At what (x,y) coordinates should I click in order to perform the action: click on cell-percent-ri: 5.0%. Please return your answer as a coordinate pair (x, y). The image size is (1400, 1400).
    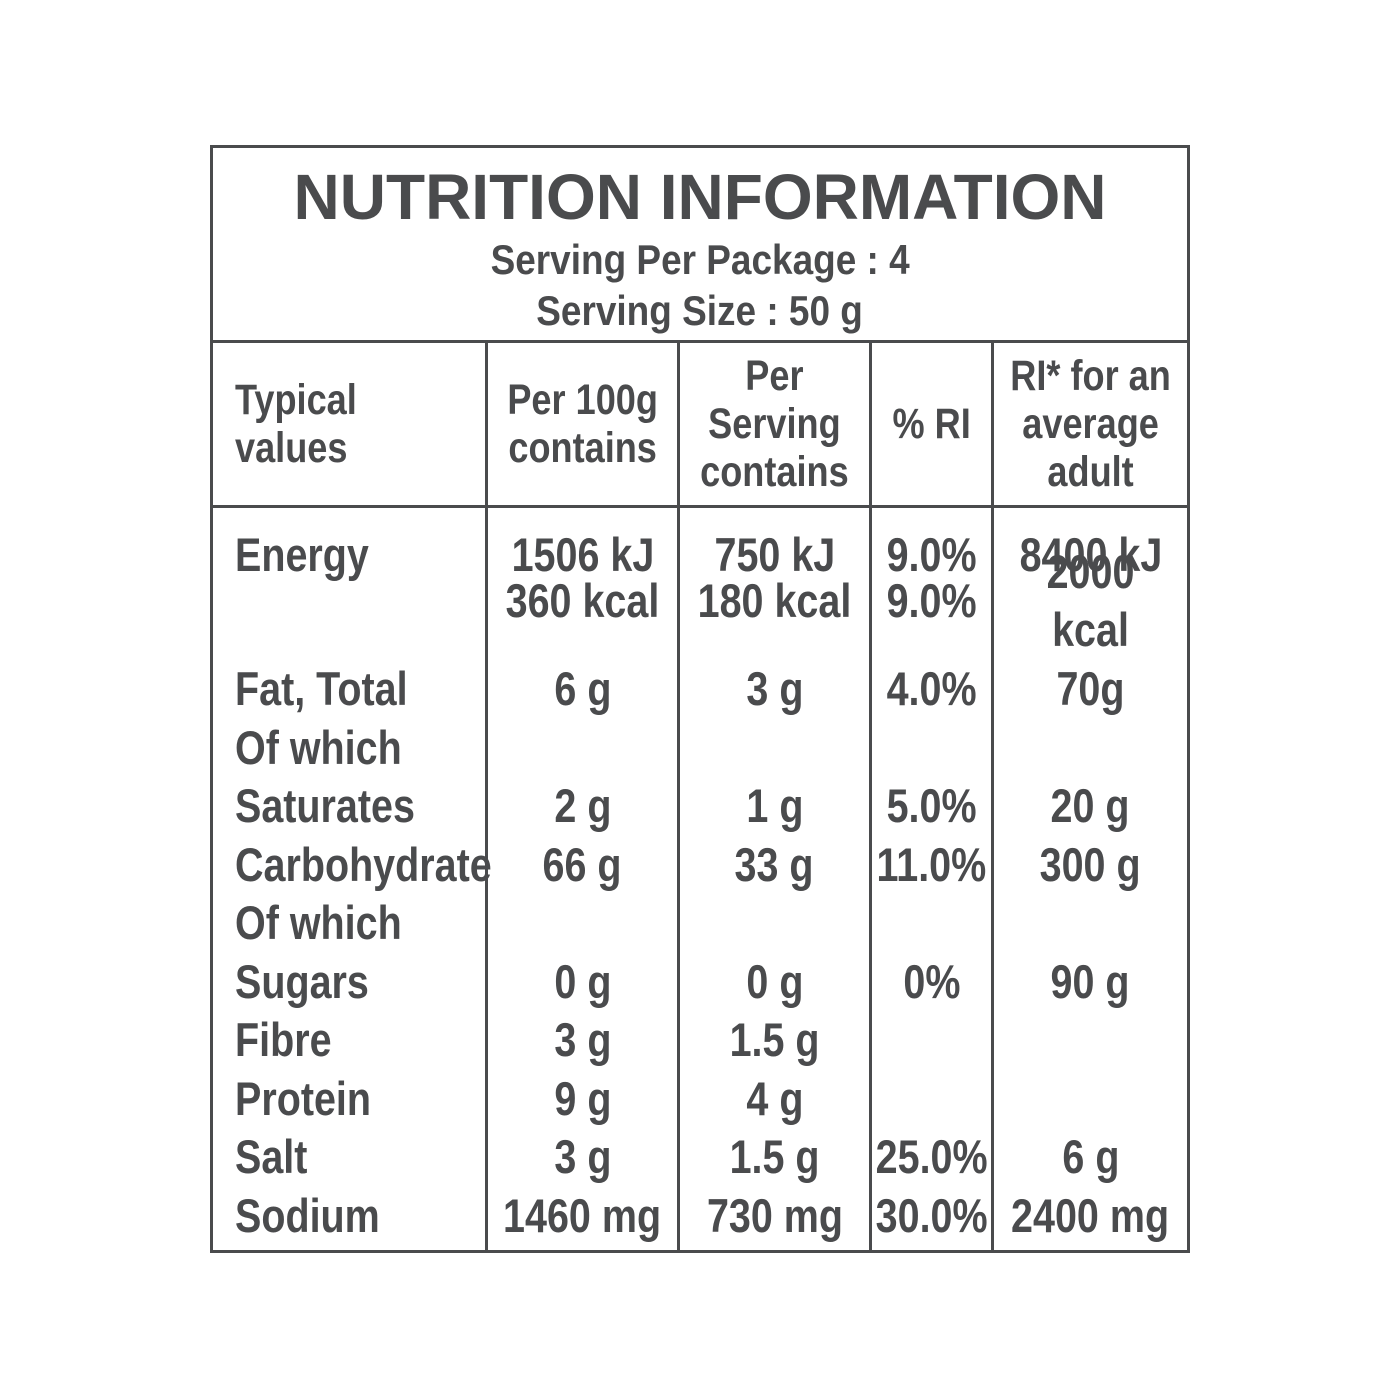
    Looking at the image, I should click on (930, 806).